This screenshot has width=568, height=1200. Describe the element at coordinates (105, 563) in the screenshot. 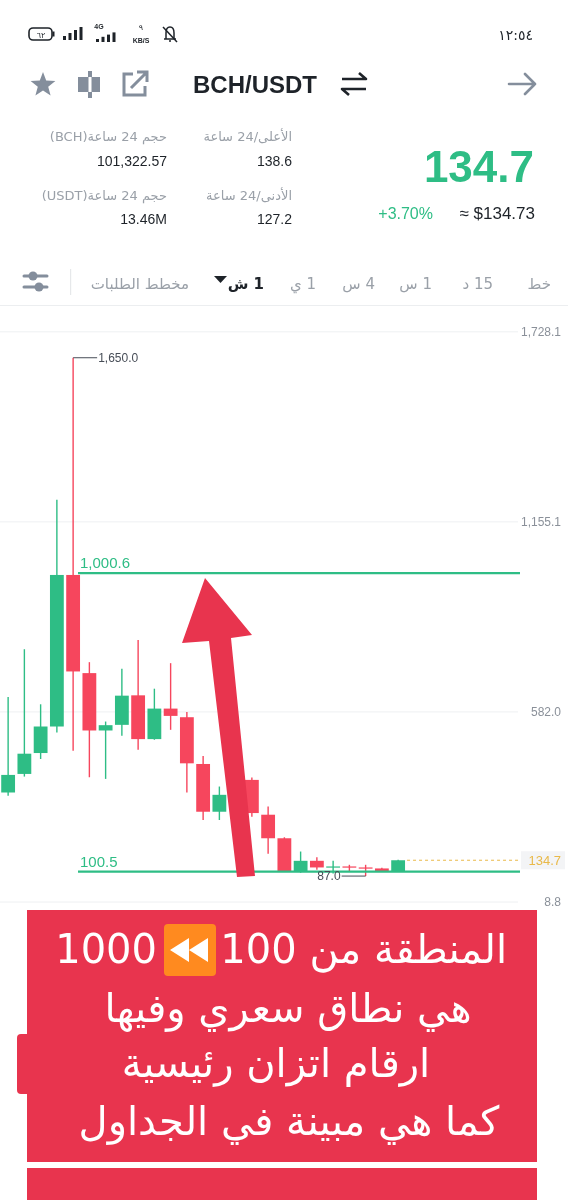

I see `ref-line-label: 1,000.6` at that location.